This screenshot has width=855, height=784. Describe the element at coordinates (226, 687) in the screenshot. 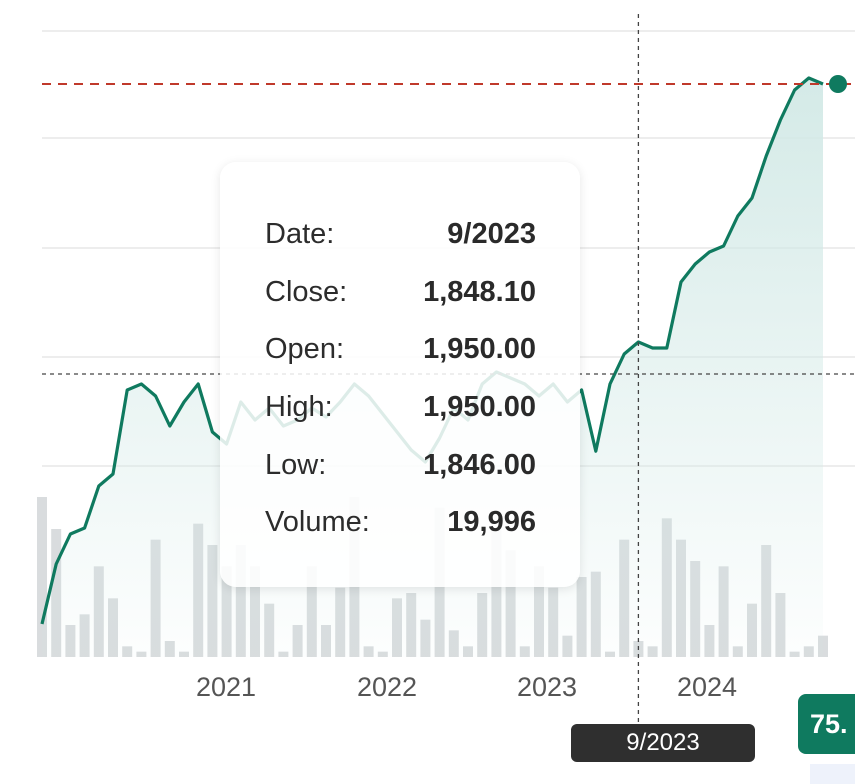

I see `x-tick-label: 2021` at that location.